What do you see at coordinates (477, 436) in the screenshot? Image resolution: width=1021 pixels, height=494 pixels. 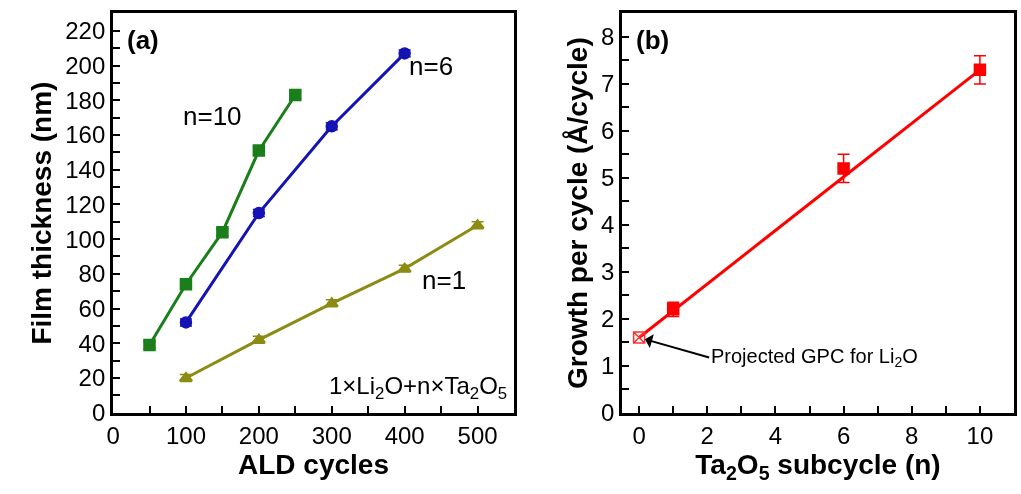 I see `x-tick-label: 500` at bounding box center [477, 436].